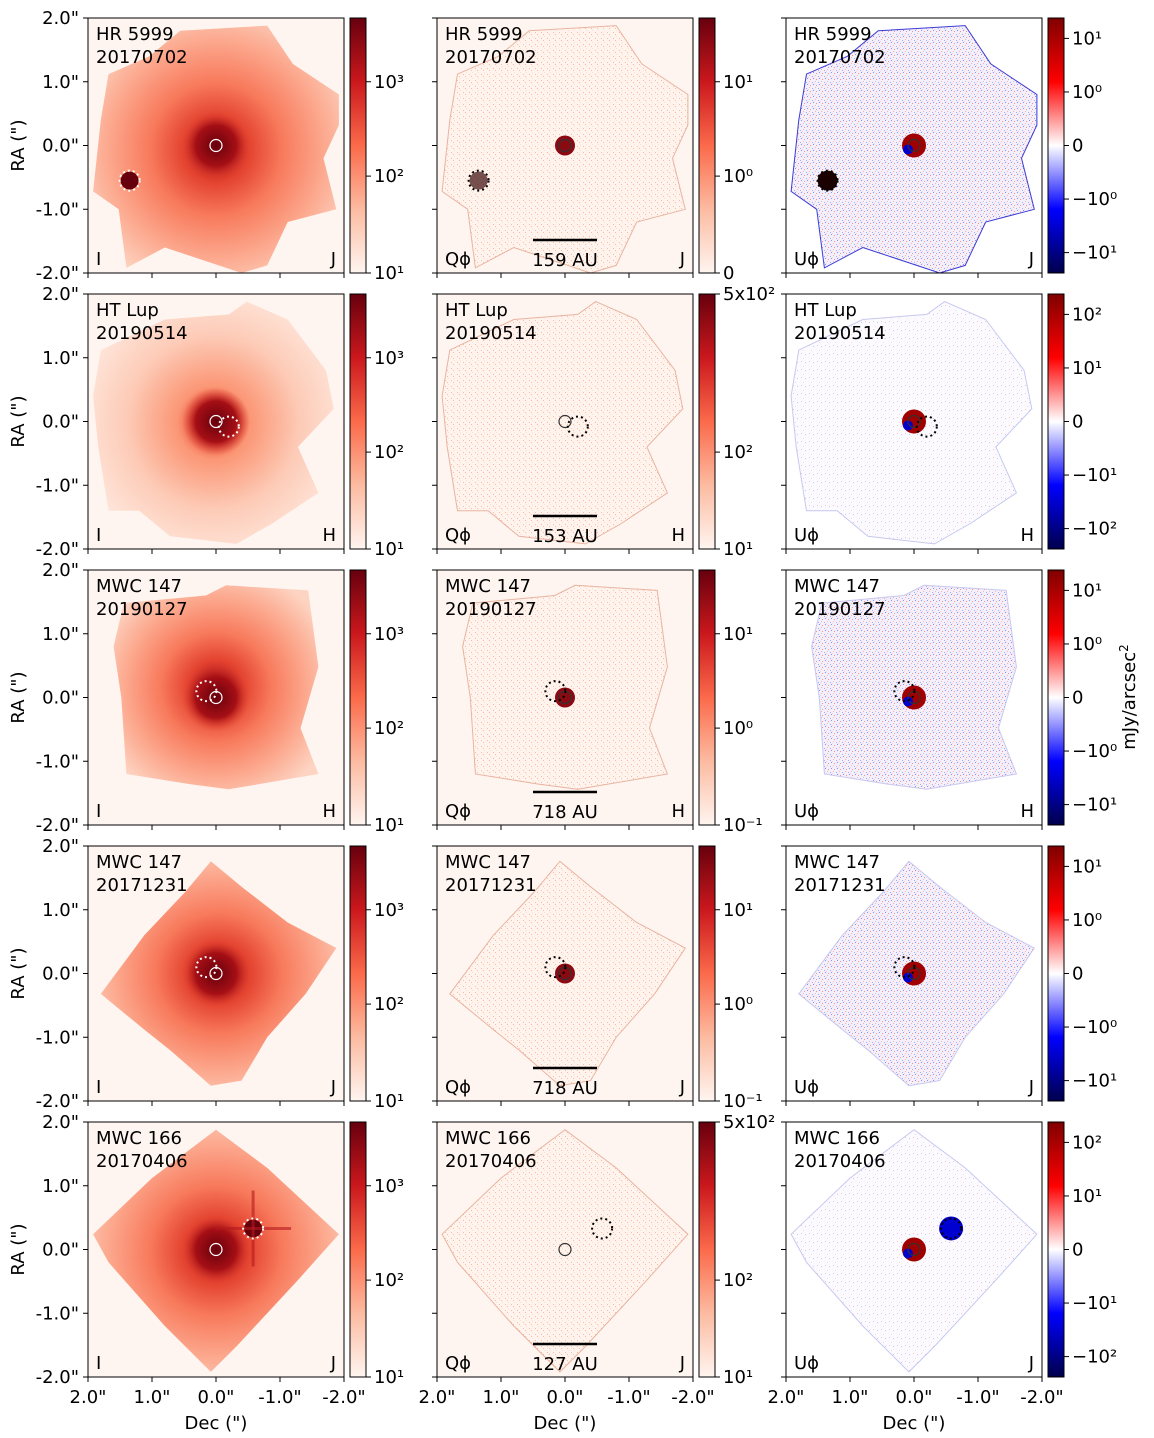 Image resolution: width=1154 pixels, height=1438 pixels. Describe the element at coordinates (1094, 1357) in the screenshot. I see `colorbar-tick-label: −10²` at that location.